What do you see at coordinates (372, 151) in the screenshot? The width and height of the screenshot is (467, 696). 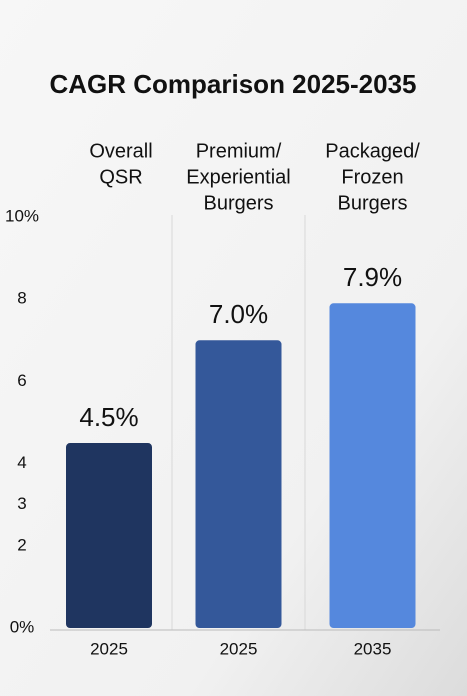 I see `group-label: Packaged/` at bounding box center [372, 151].